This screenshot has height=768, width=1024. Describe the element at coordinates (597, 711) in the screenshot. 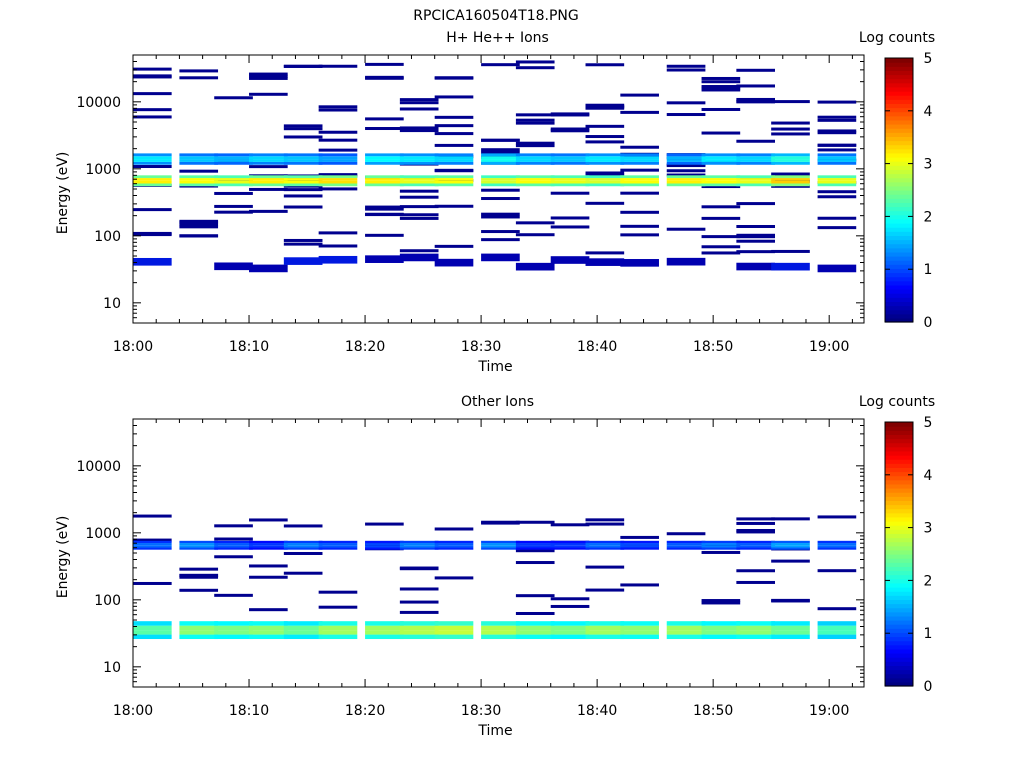

I see `x-tick-label: 18:40` at that location.